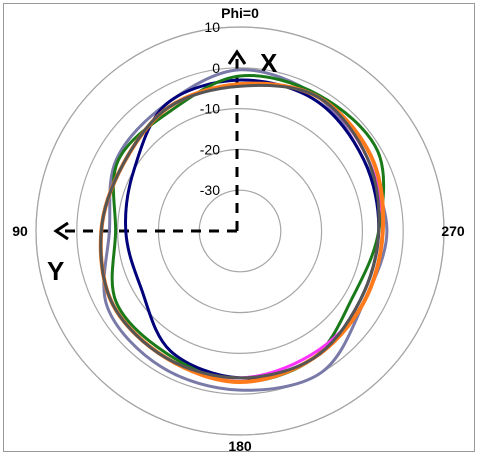  I want to click on radial-tick-label: 0, so click(216, 68).